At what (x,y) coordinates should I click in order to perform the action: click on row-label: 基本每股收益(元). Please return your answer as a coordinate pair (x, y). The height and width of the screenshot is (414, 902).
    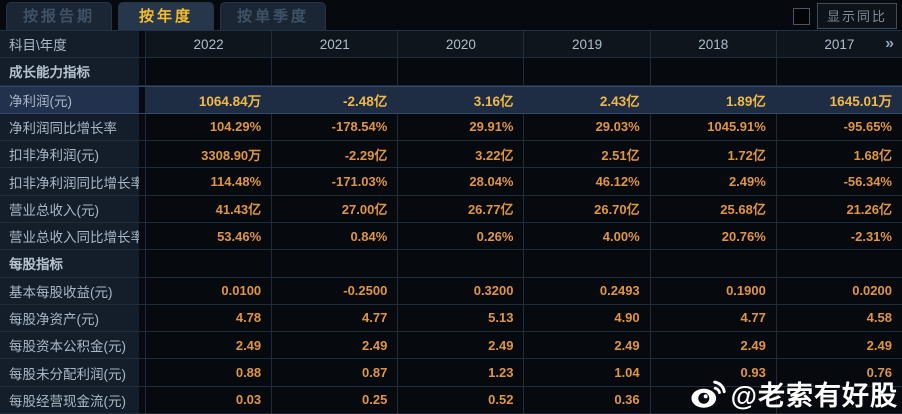
    Looking at the image, I should click on (72, 290).